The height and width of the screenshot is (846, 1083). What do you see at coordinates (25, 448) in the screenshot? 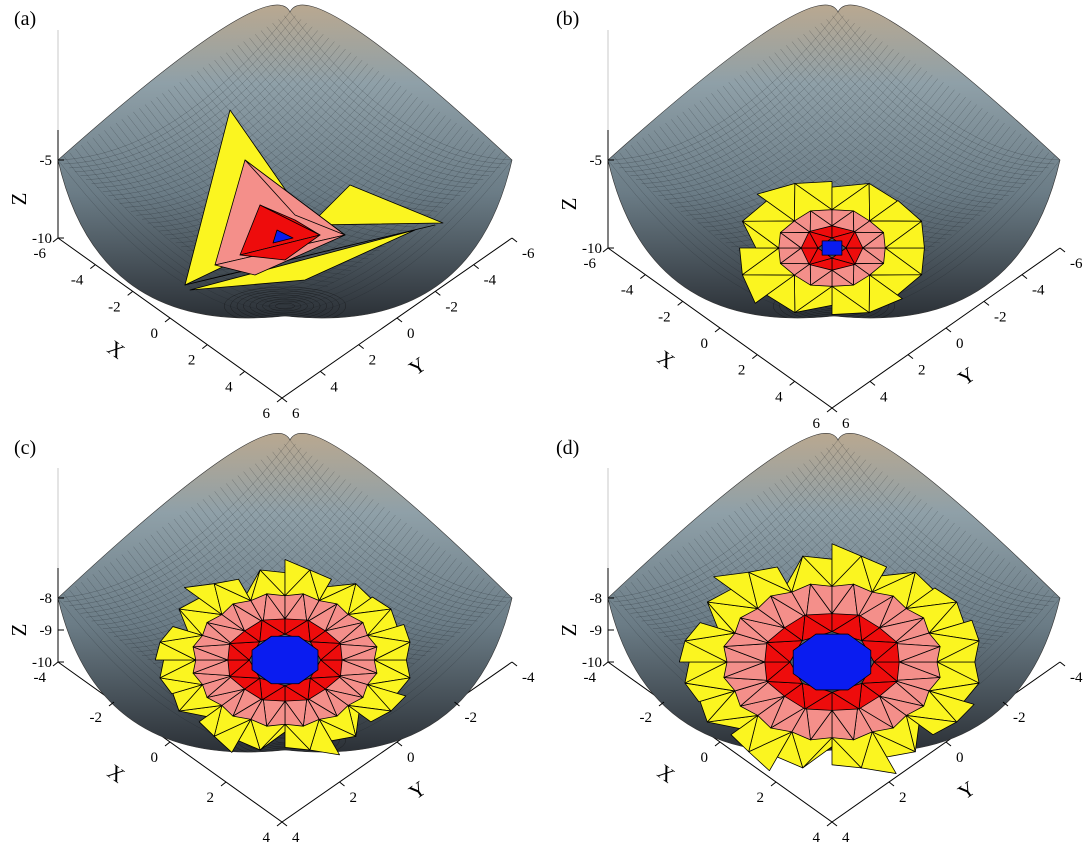
I see `panel-label: (c)` at bounding box center [25, 448].